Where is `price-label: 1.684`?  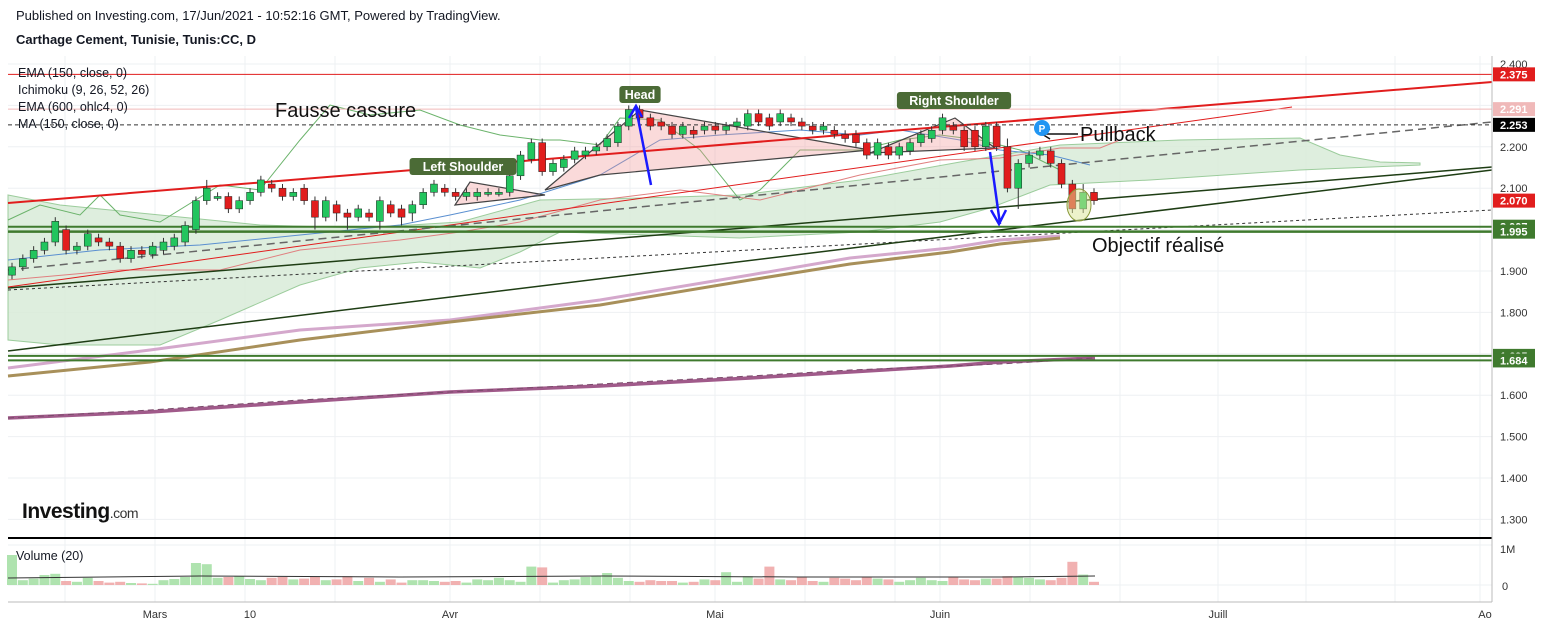
price-label: 1.684 is located at coordinates (1514, 361).